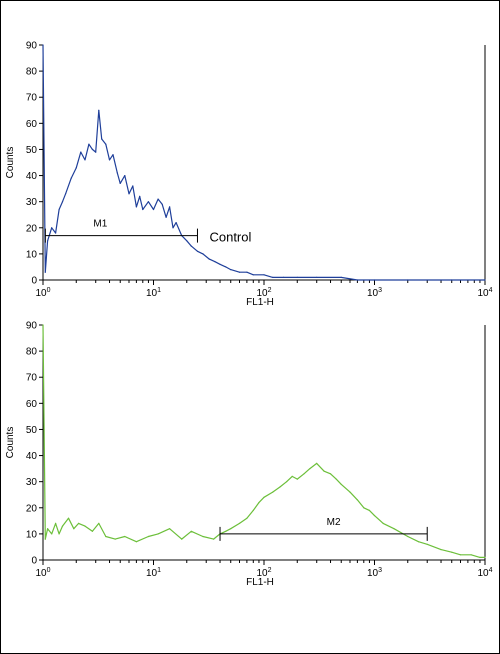 The height and width of the screenshot is (654, 500). Describe the element at coordinates (32, 456) in the screenshot. I see `y-tick-label: 40` at that location.